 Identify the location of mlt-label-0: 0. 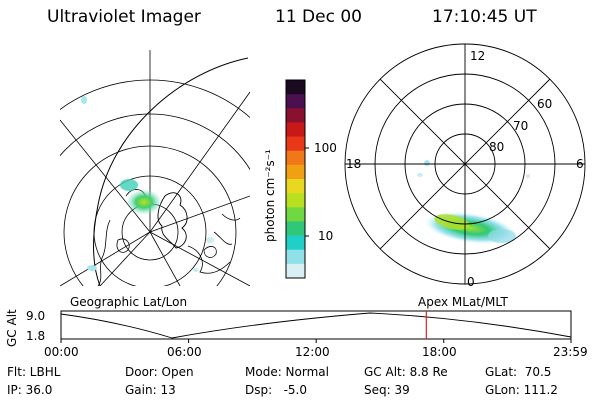
(471, 282).